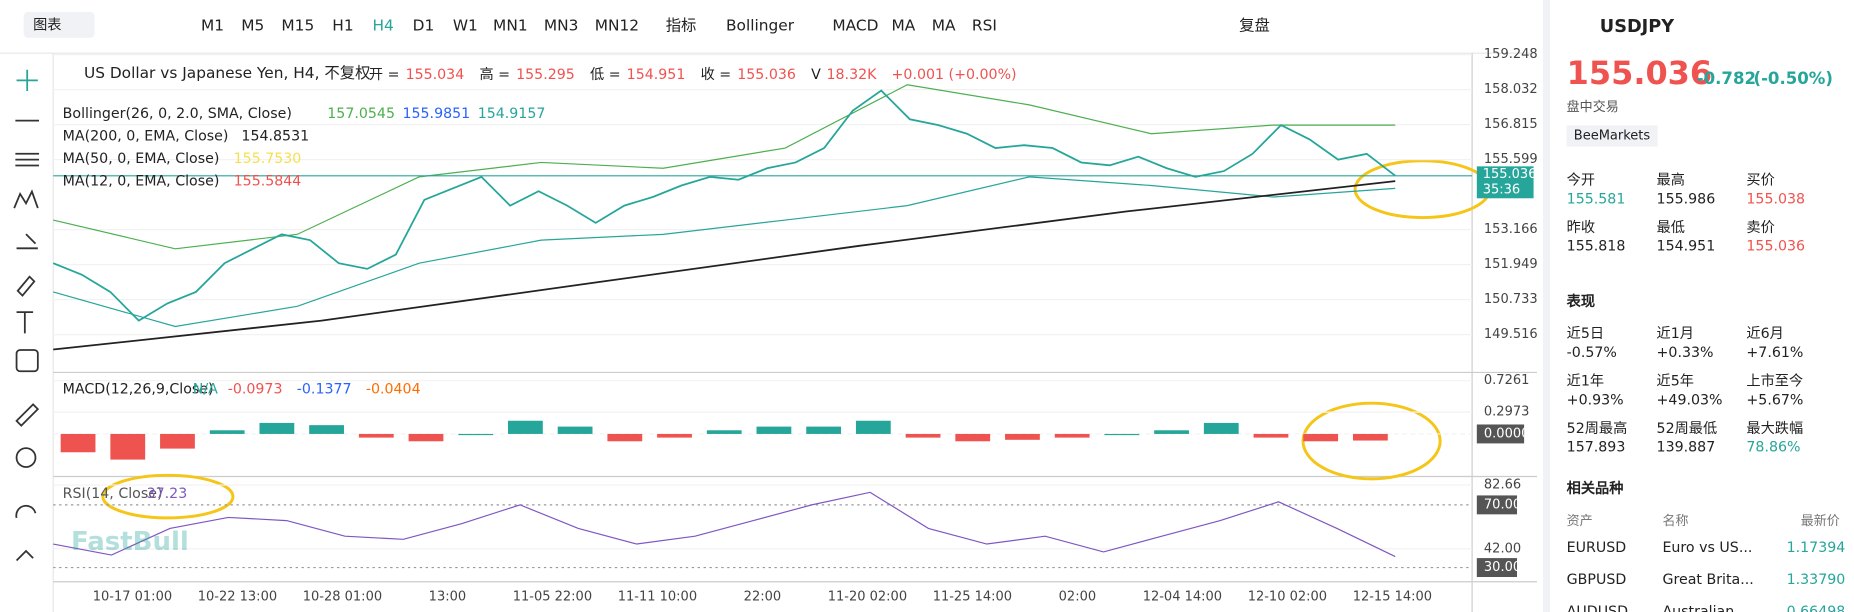 This screenshot has width=1854, height=612. I want to click on related-cell: GBPUSD, so click(1596, 579).